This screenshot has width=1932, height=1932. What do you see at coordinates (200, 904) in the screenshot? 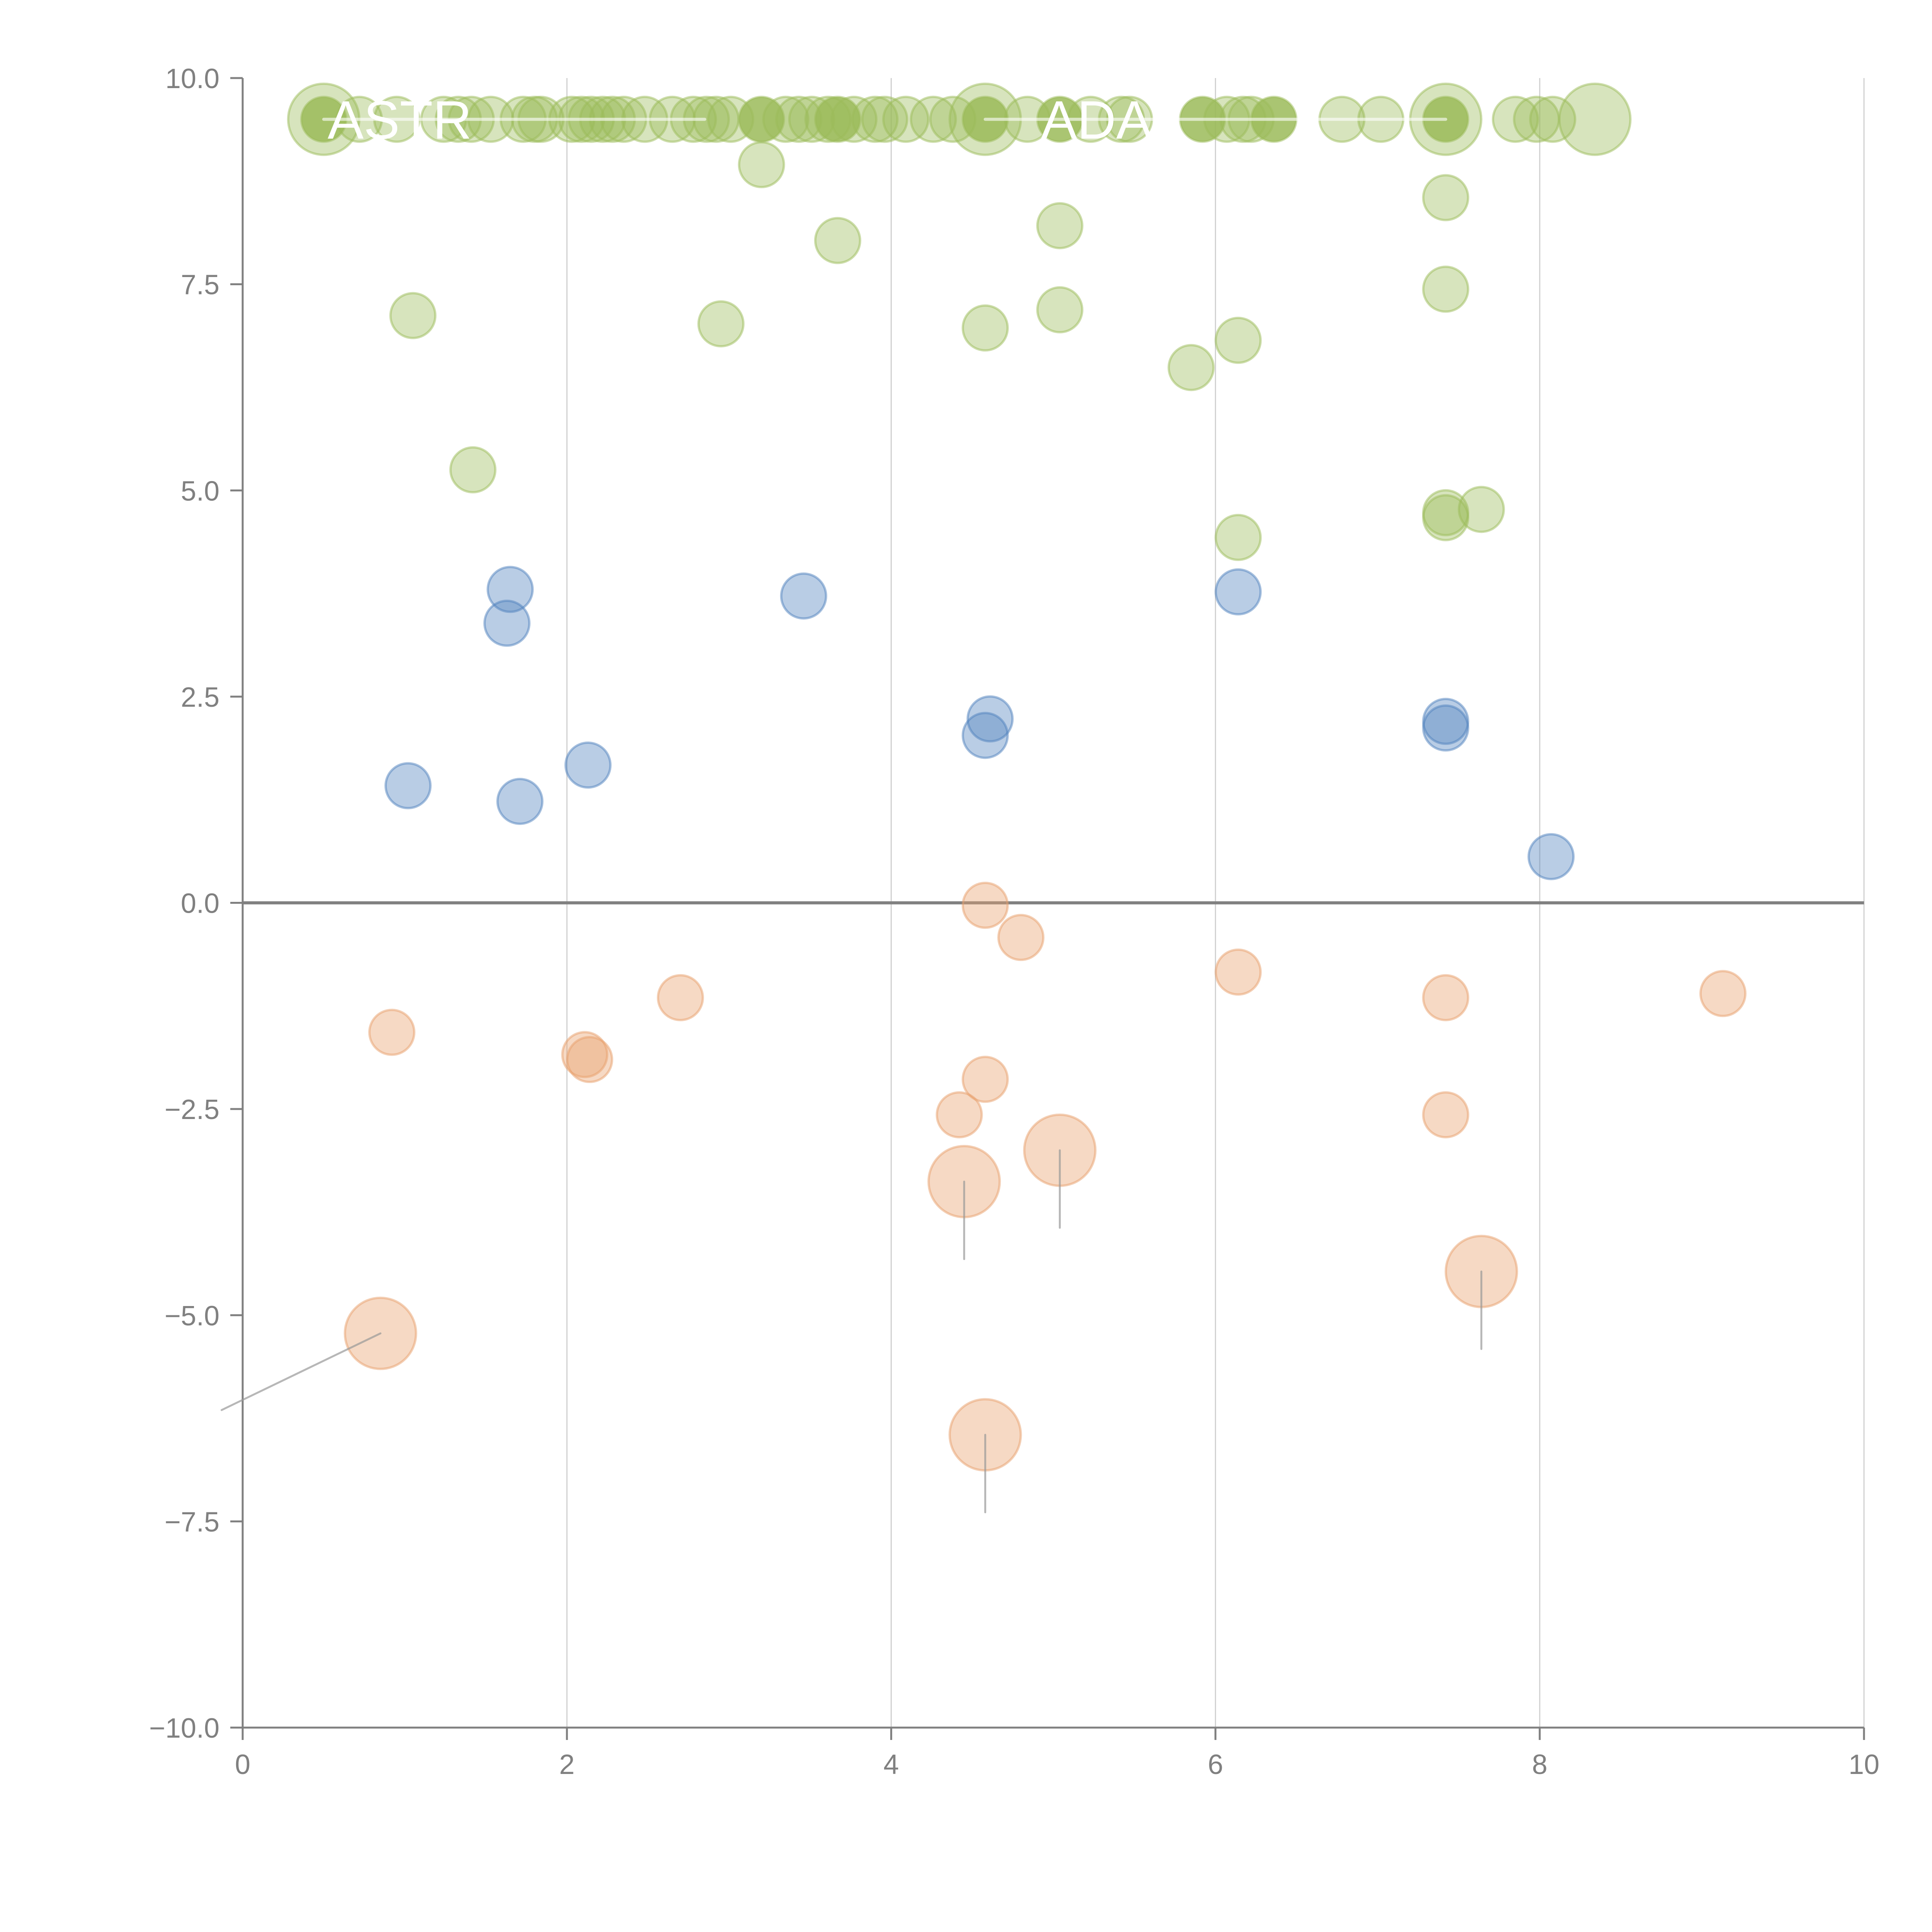
I see `y-tick-label: 0.0` at bounding box center [200, 904].